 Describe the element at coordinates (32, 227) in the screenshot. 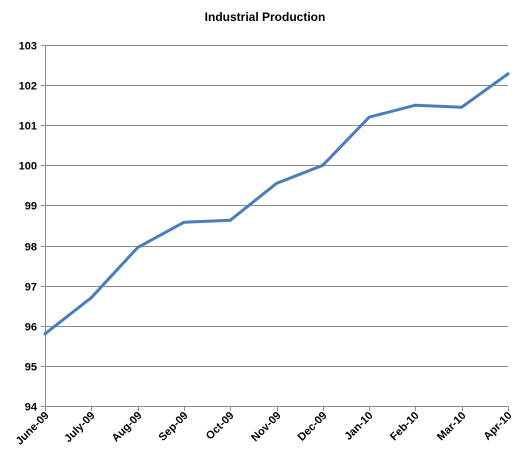

I see `y-axis-ticks: 94 95 96 97 98 99 100 101 102 103` at that location.